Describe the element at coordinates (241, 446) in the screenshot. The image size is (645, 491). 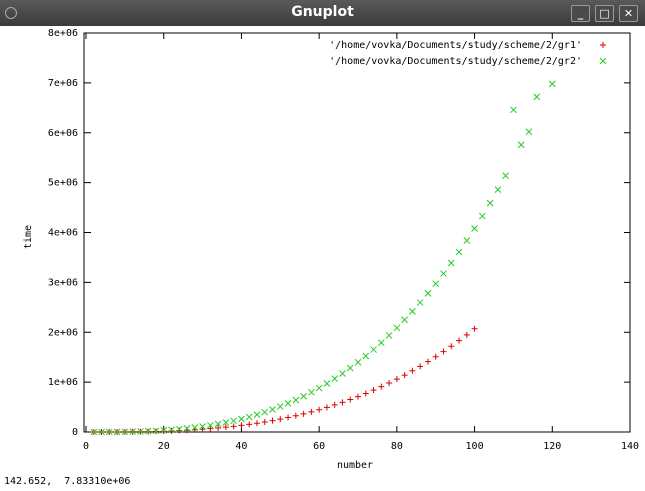
I see `x-tick-label: 40` at that location.